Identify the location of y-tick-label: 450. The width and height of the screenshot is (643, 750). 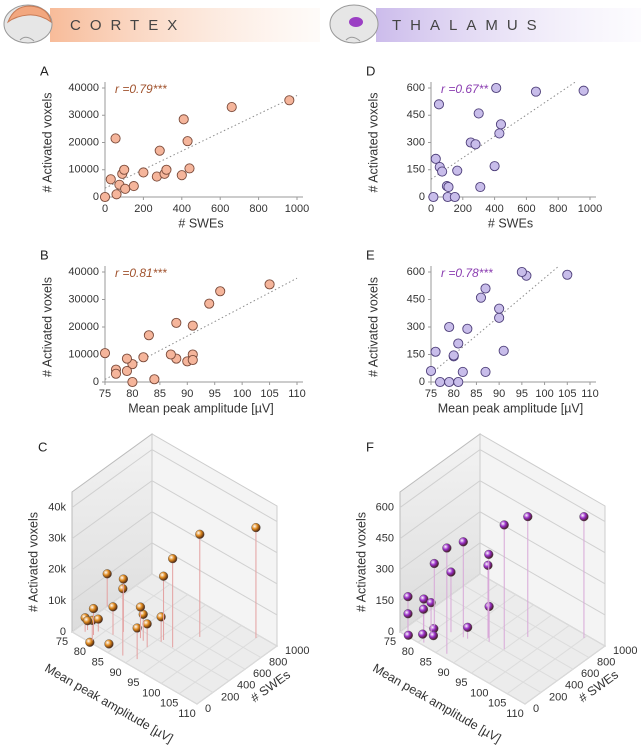
(416, 299).